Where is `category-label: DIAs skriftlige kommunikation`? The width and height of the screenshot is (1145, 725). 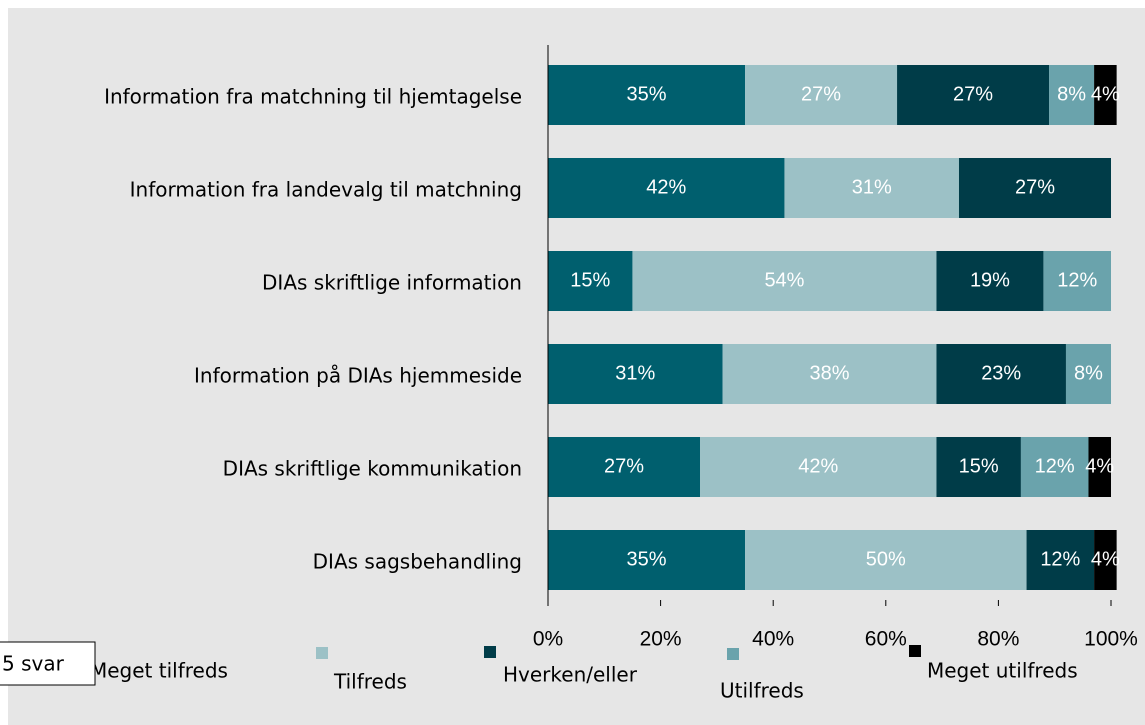 category-label: DIAs skriftlige kommunikation is located at coordinates (372, 469).